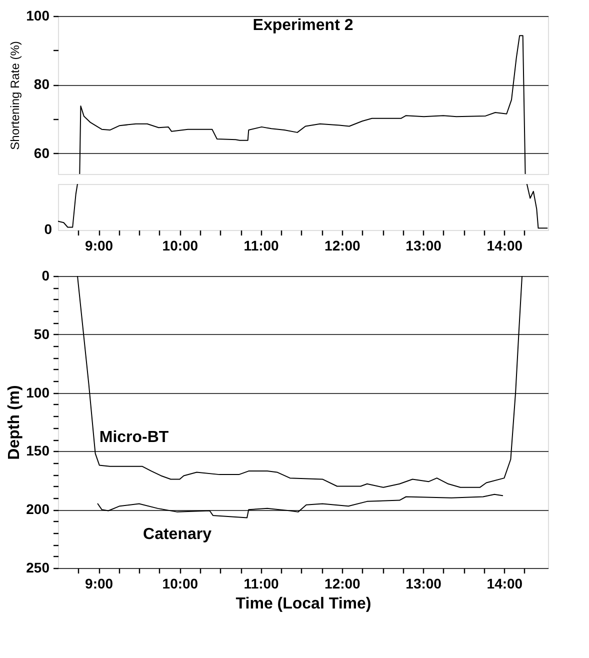  What do you see at coordinates (38, 450) in the screenshot?
I see `y-tick-label: 150` at bounding box center [38, 450].